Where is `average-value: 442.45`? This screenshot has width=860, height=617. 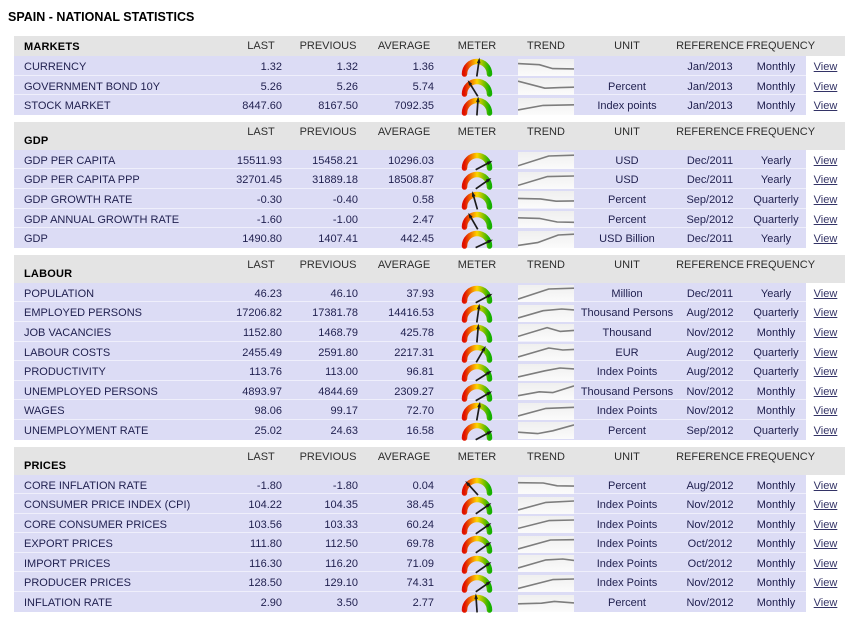
average-value: 442.45 is located at coordinates (417, 239).